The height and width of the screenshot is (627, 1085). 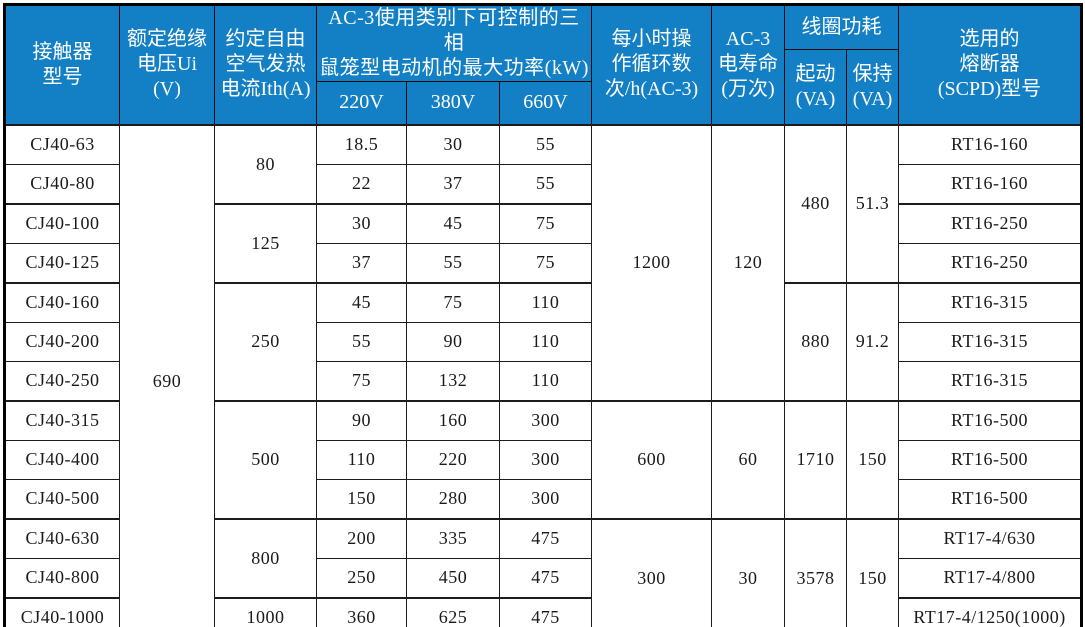 What do you see at coordinates (652, 262) in the screenshot?
I see `cell-cycles: 1200` at bounding box center [652, 262].